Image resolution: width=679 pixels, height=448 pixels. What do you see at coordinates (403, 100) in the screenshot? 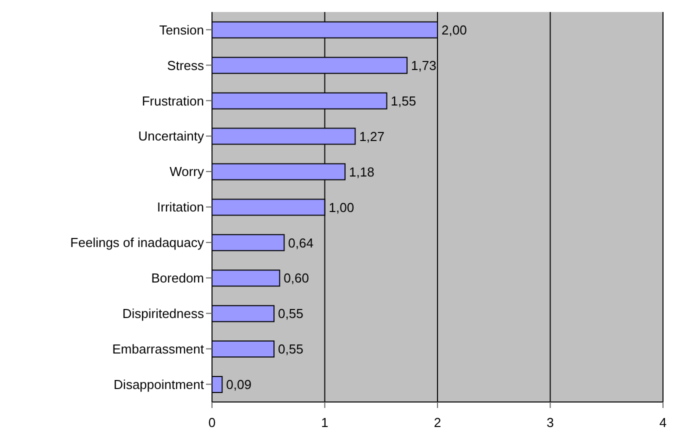
I see `data-label: 1,55` at bounding box center [403, 100].